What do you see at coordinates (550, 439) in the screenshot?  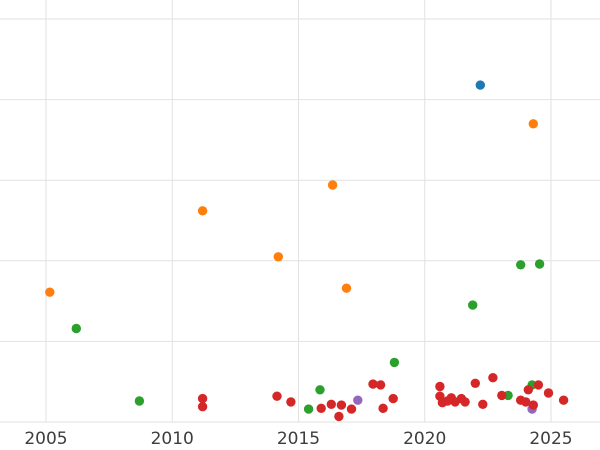 I see `x-tick-label: 2025` at bounding box center [550, 439].